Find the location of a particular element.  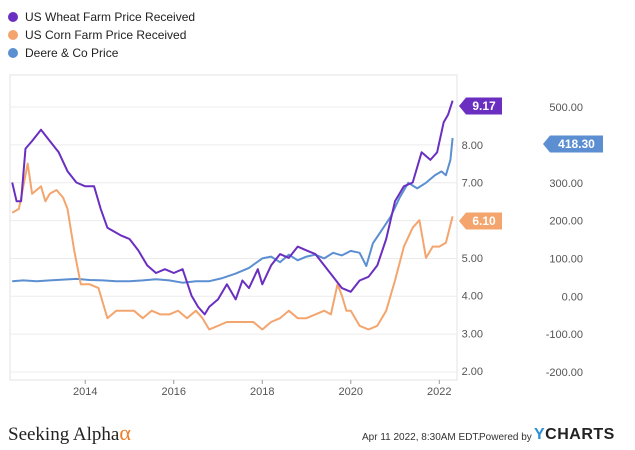

legend-dot-corn is located at coordinates (13, 35).